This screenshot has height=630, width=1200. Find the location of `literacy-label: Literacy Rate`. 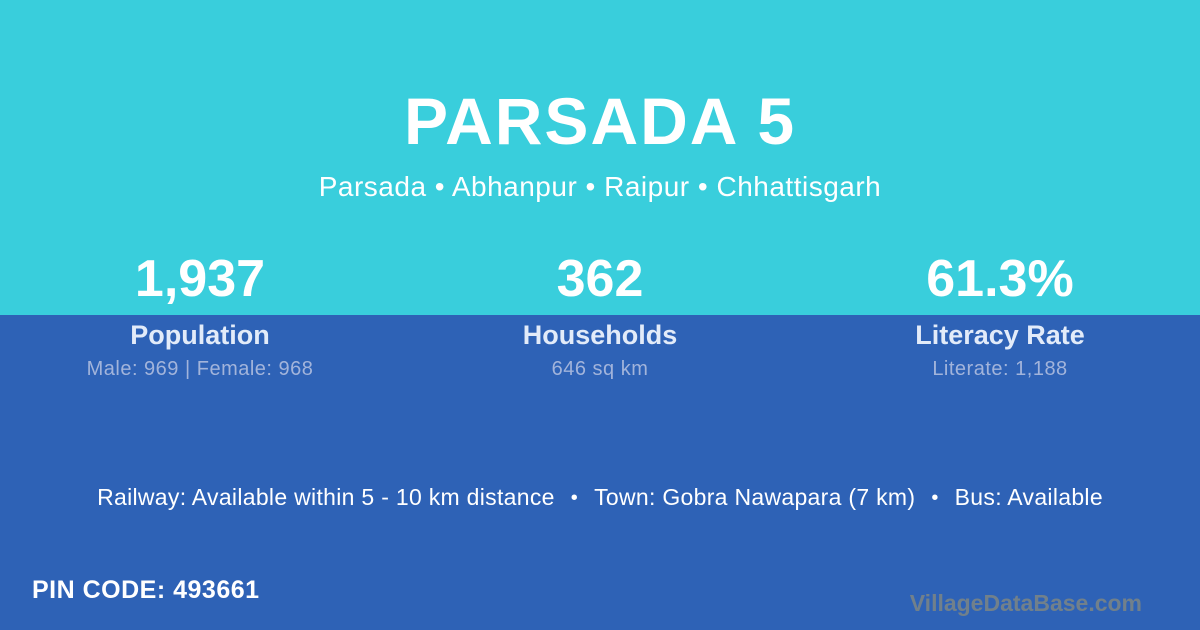

literacy-label: Literacy Rate is located at coordinates (1000, 335).